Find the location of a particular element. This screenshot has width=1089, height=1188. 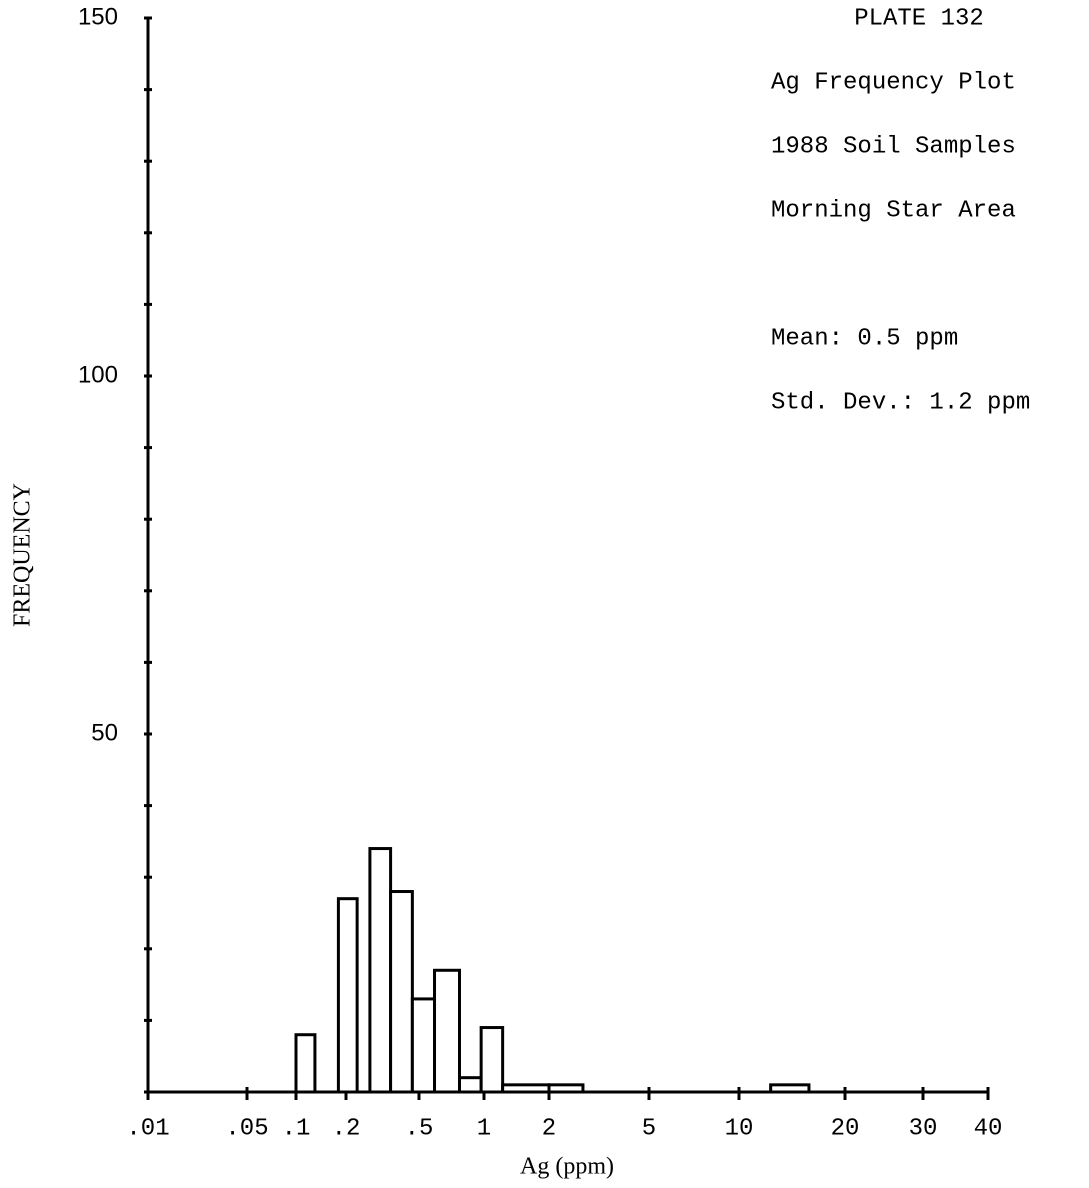

annotation: Morning Star Area is located at coordinates (893, 210).